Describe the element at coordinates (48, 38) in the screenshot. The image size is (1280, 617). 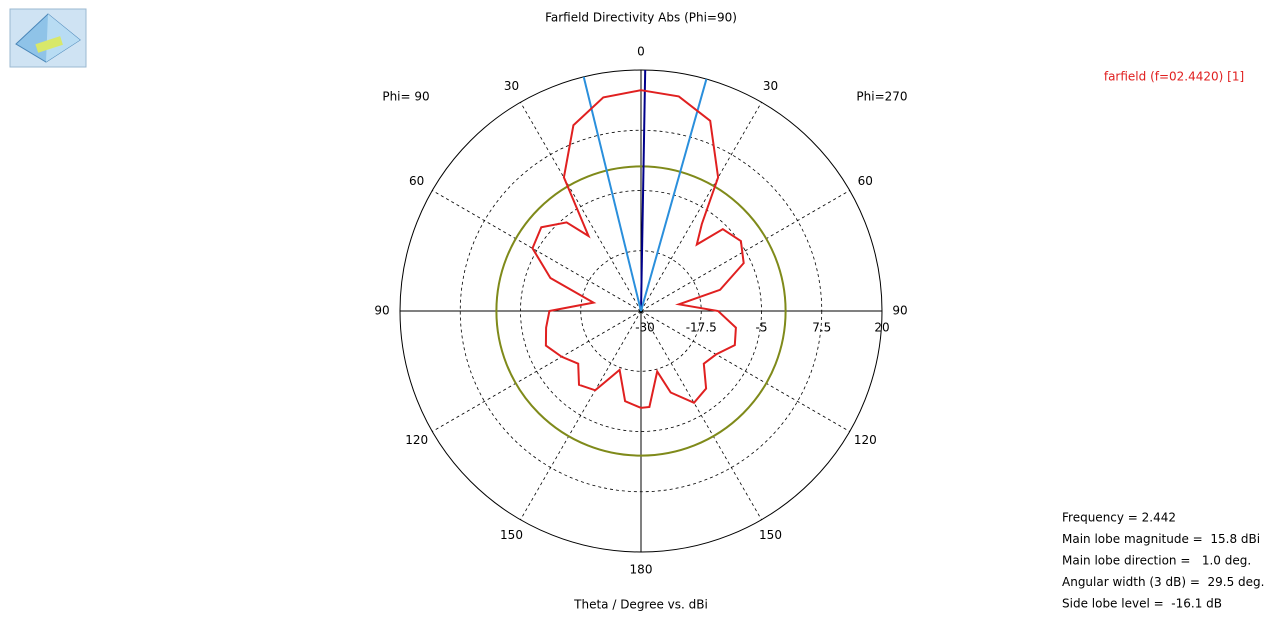
I see `logo` at that location.